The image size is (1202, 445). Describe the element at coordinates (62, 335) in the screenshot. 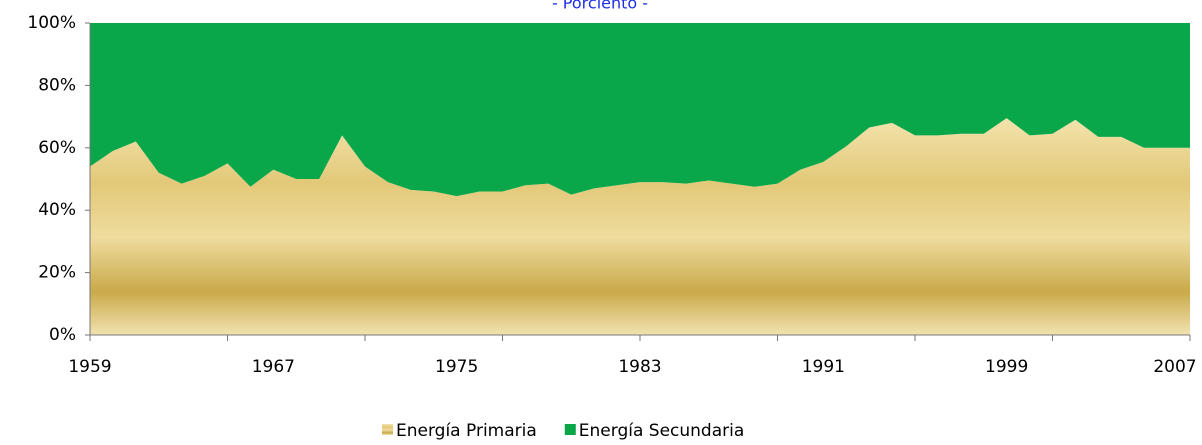

I see `y-tick-label: 0%` at that location.